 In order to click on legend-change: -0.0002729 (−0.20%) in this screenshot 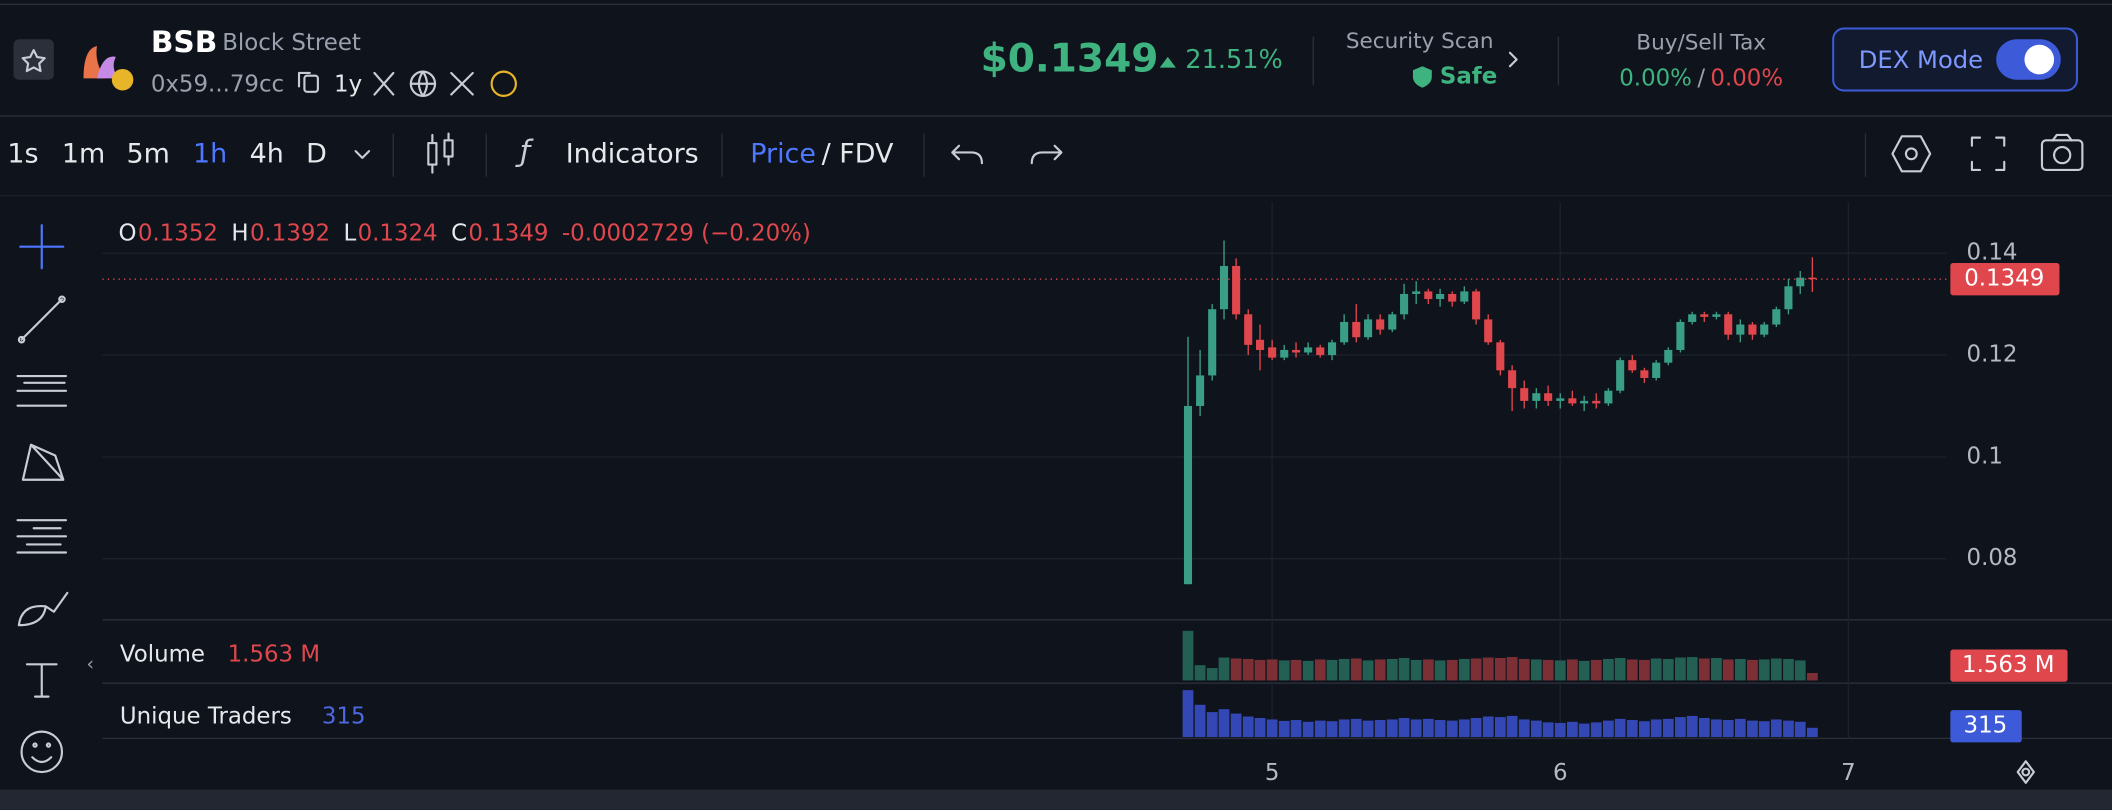, I will do `click(686, 233)`.